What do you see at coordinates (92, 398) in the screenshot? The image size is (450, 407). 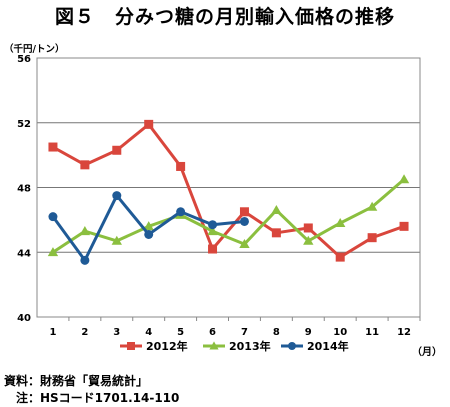 I see `hs-code-note: 注：HSコード1701.14-110` at bounding box center [92, 398].